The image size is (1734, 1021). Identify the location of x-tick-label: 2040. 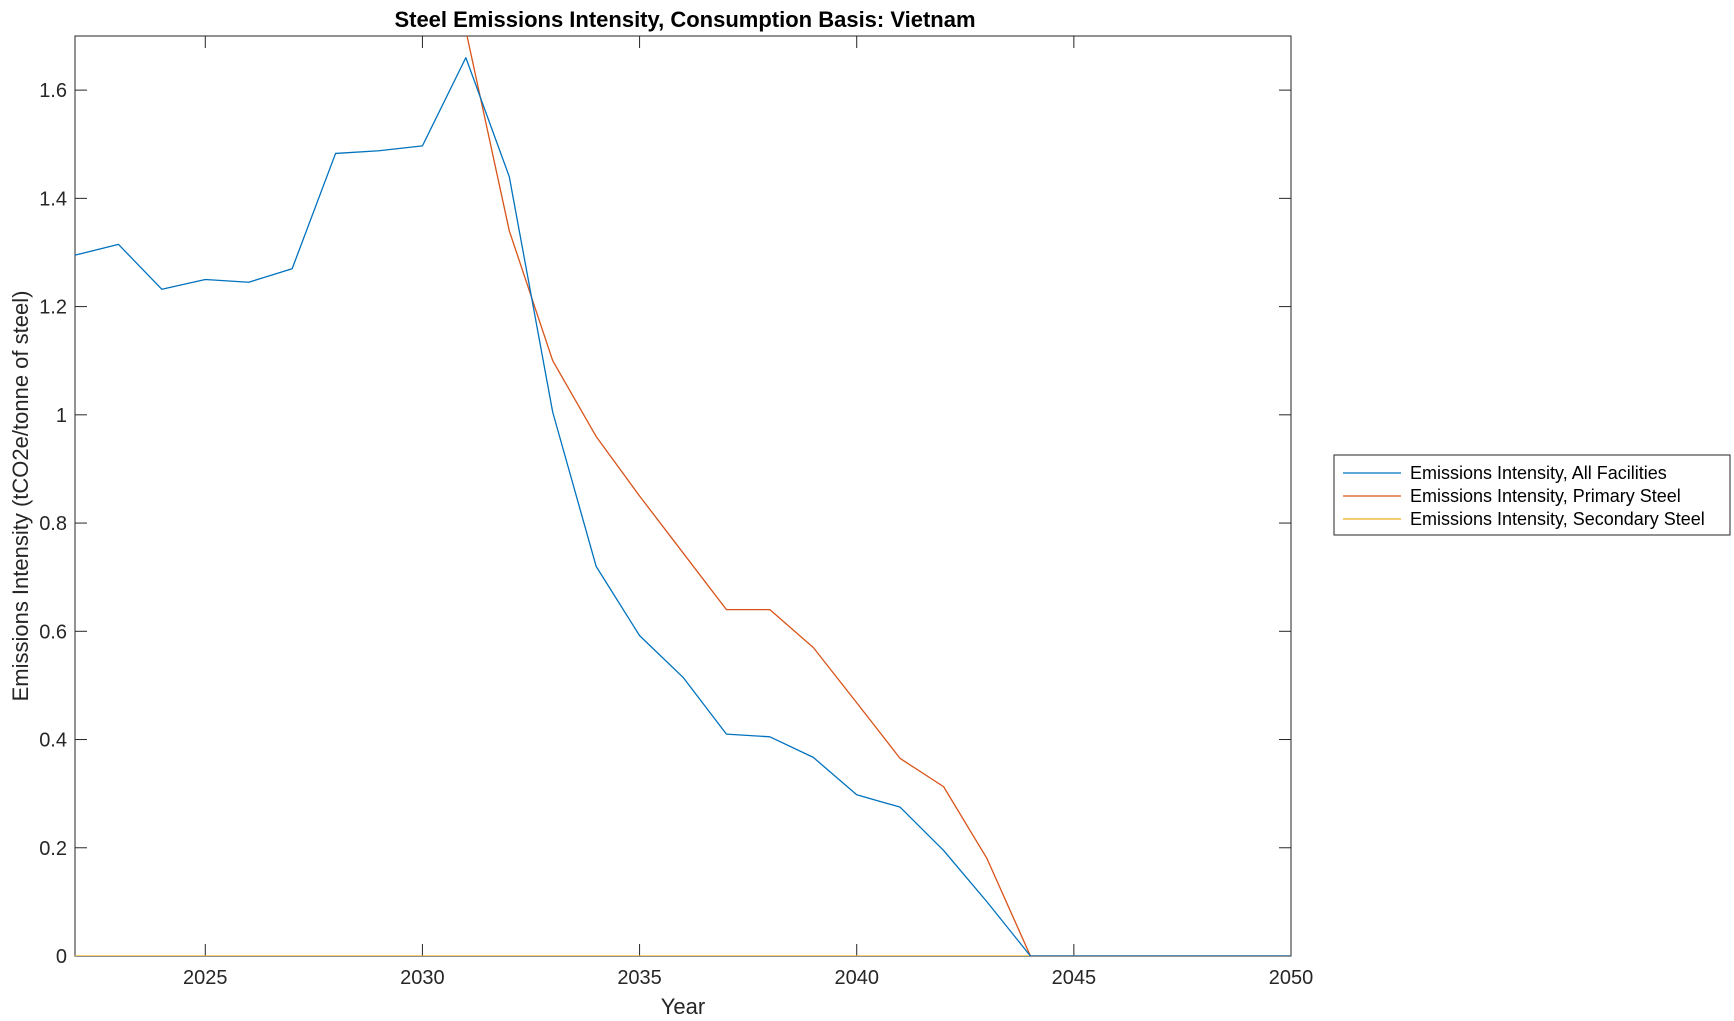
(856, 978).